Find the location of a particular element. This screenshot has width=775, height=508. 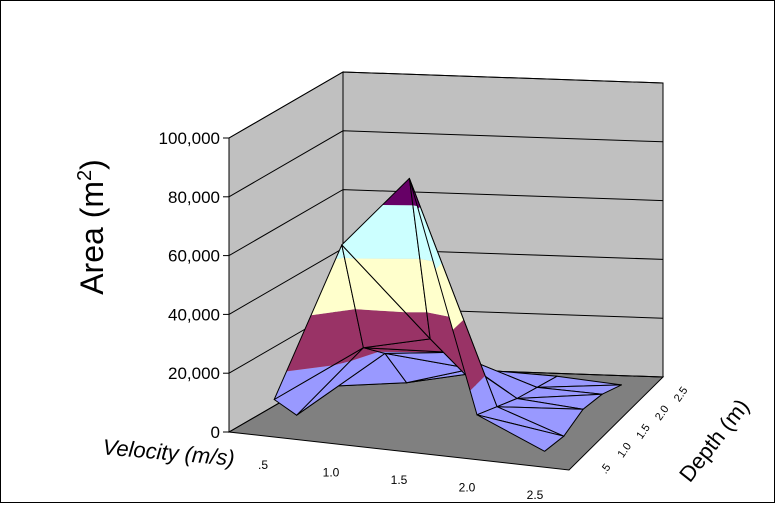

z-tick-label: 40,000 is located at coordinates (194, 314).